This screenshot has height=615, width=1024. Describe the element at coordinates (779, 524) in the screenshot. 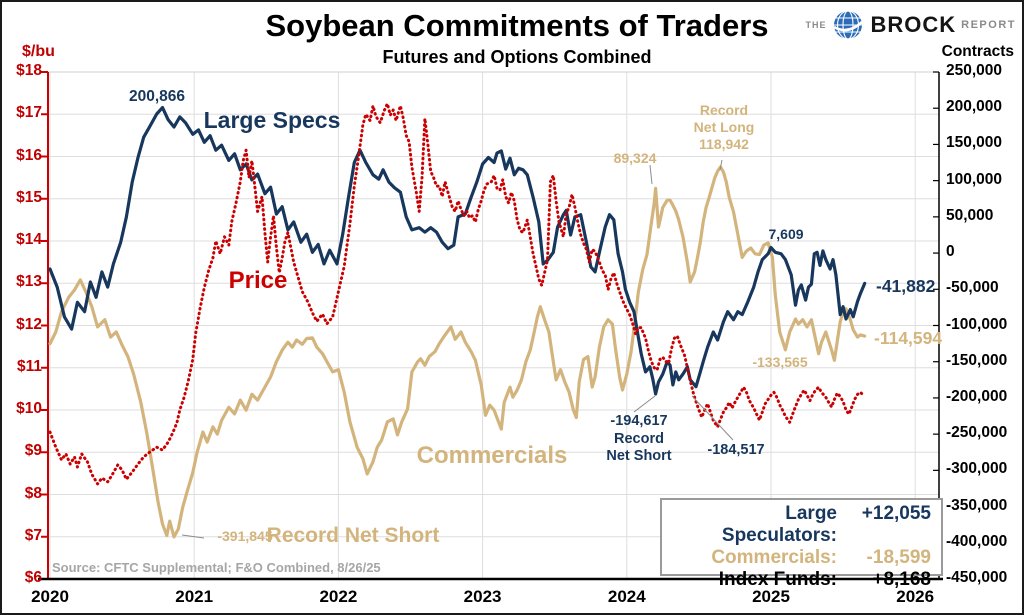

I see `legend-label: Large Speculators:` at that location.